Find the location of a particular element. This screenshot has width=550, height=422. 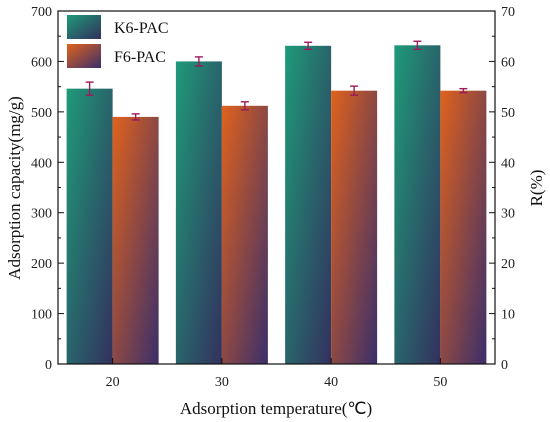

right-tick-label: 70 is located at coordinates (508, 12).